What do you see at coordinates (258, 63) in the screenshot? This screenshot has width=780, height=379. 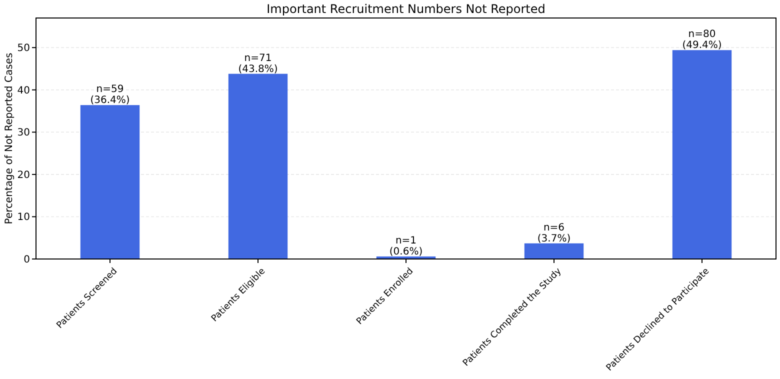 I see `data-label: n=71 (43.8%)` at bounding box center [258, 63].